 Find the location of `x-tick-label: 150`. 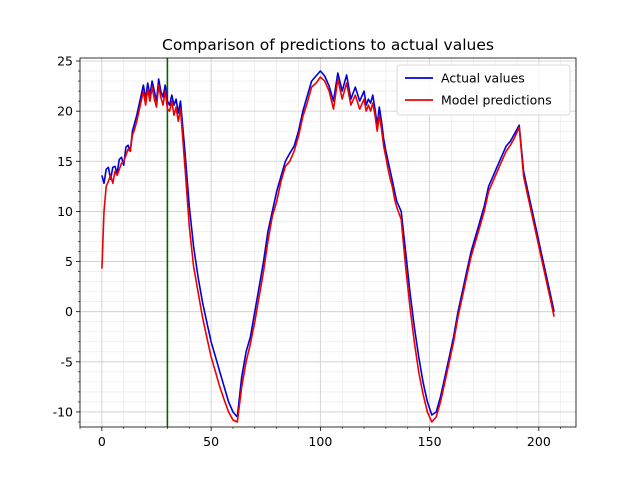

x-tick-label: 150 is located at coordinates (430, 441).